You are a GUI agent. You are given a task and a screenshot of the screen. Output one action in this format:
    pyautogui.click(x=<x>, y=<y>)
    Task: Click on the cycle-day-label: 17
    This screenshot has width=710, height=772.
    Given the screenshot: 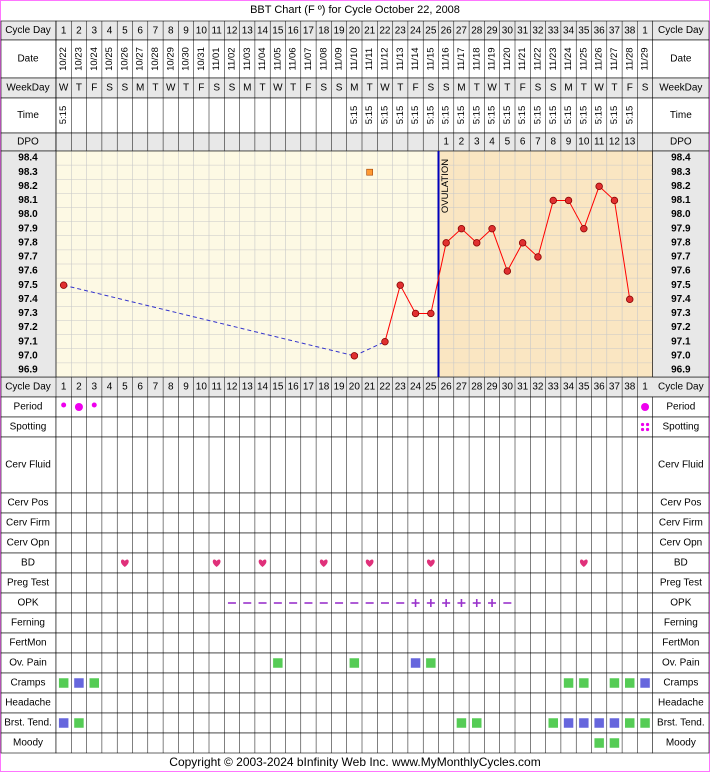 What is the action you would take?
    pyautogui.click(x=309, y=31)
    